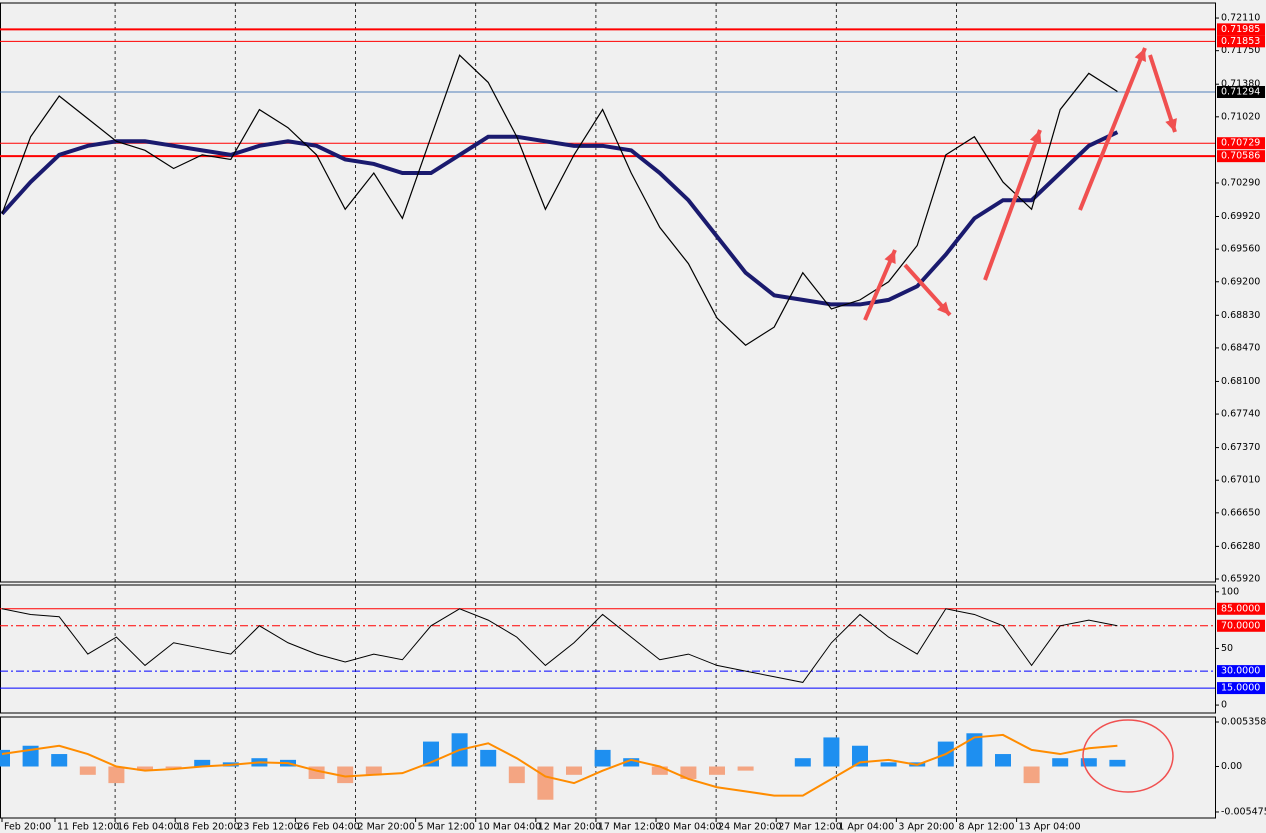 Image resolution: width=1266 pixels, height=833 pixels. What do you see at coordinates (1240, 546) in the screenshot?
I see `y-tick-label: 0.66280` at bounding box center [1240, 546].